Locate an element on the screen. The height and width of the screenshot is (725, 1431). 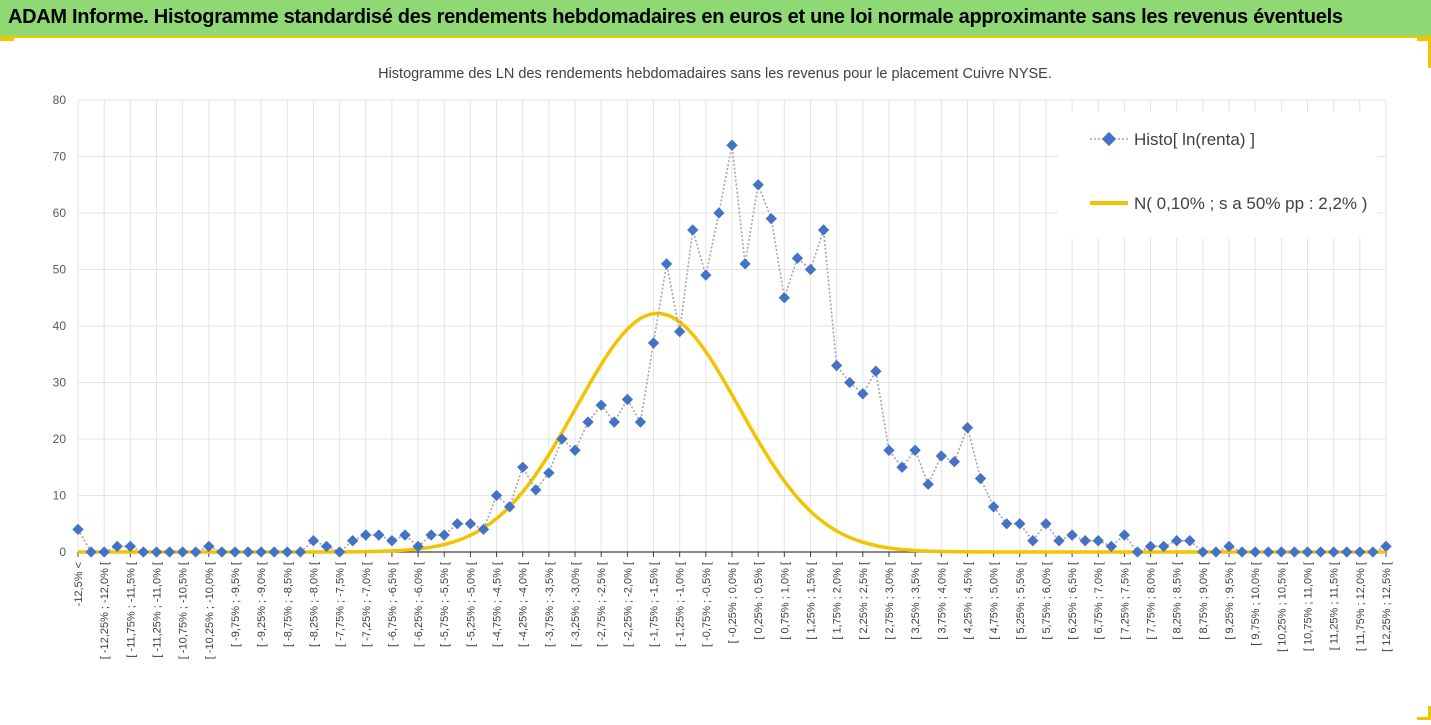
y-tick-label: 80 is located at coordinates (60, 100).